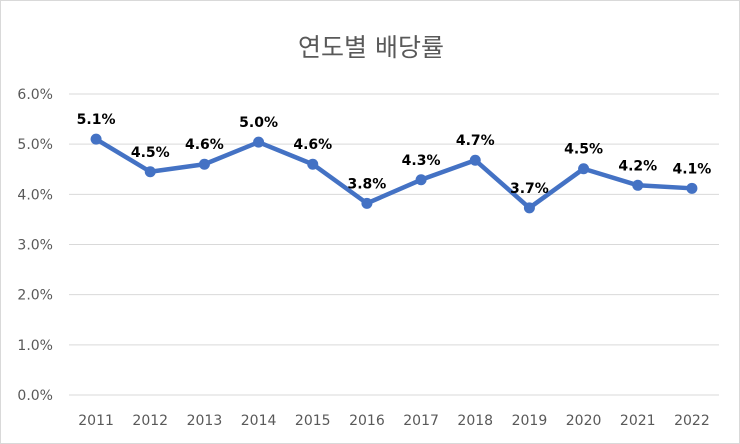 Image resolution: width=740 pixels, height=444 pixels. What do you see at coordinates (371, 47) in the screenshot?
I see `chart-title: 연도별 배당률` at bounding box center [371, 47].